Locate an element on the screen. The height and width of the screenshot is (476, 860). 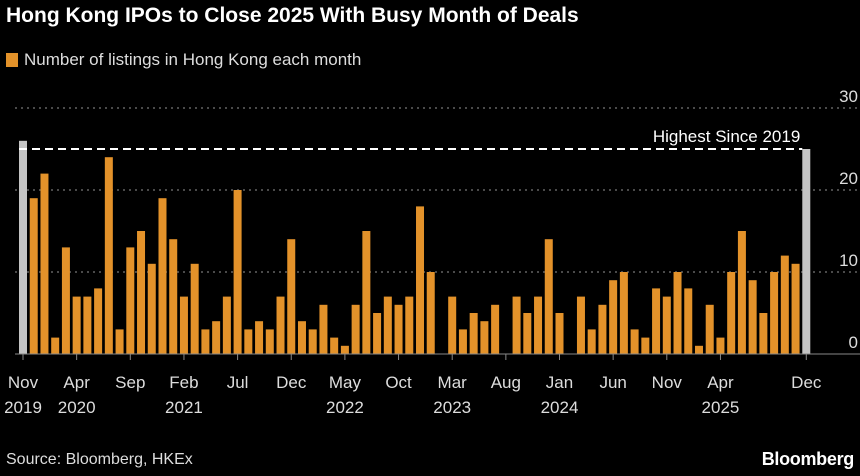
y-tick-label: 0 is located at coordinates (853, 342).